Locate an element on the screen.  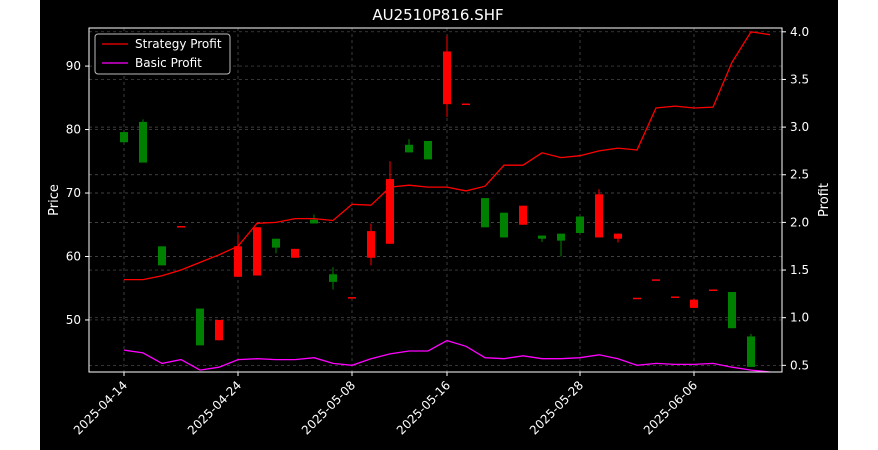
left-tick-label: 90 is located at coordinates (73, 66).